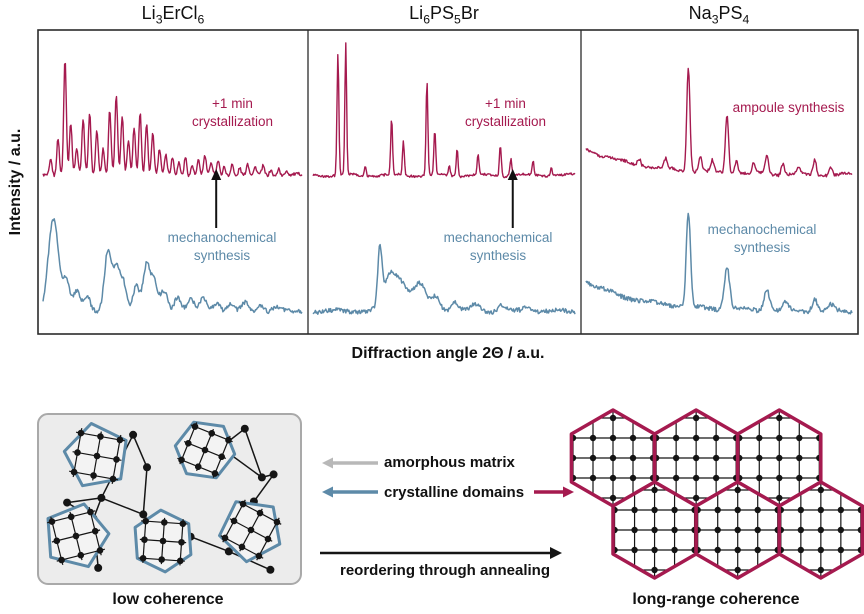  Describe the element at coordinates (788, 107) in the screenshot. I see `trace-label-ampoule-3: ampoule synthesis` at that location.